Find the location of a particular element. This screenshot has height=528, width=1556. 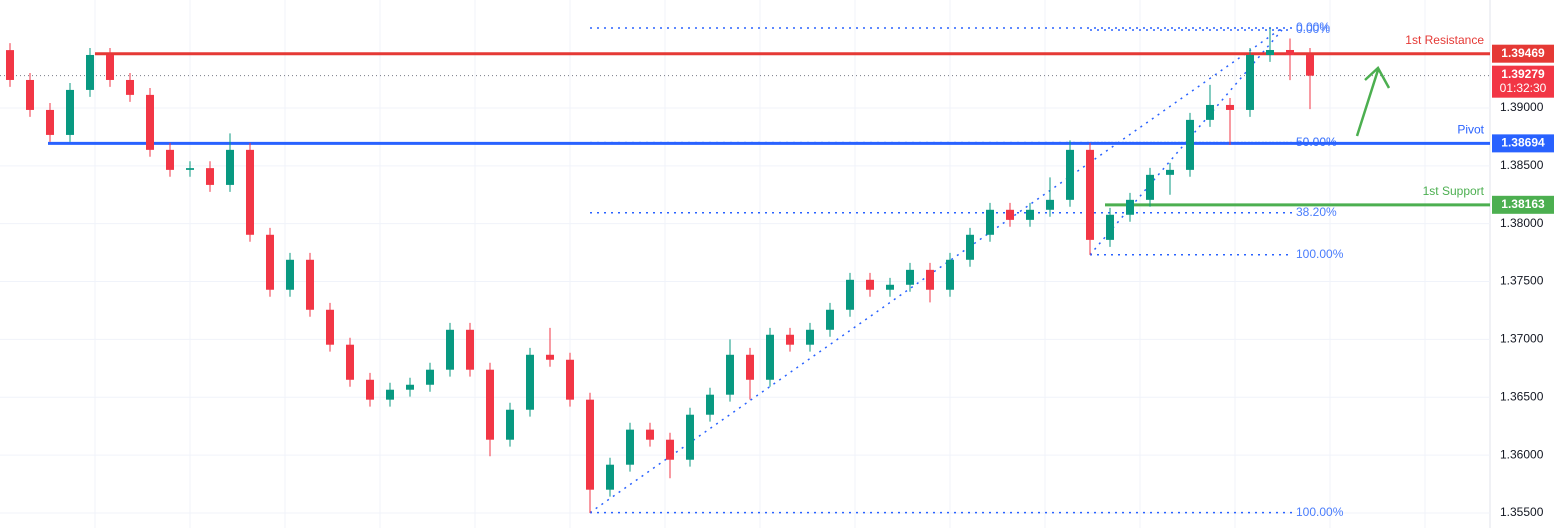

y-tick-label: 1.37000 is located at coordinates (1522, 339).